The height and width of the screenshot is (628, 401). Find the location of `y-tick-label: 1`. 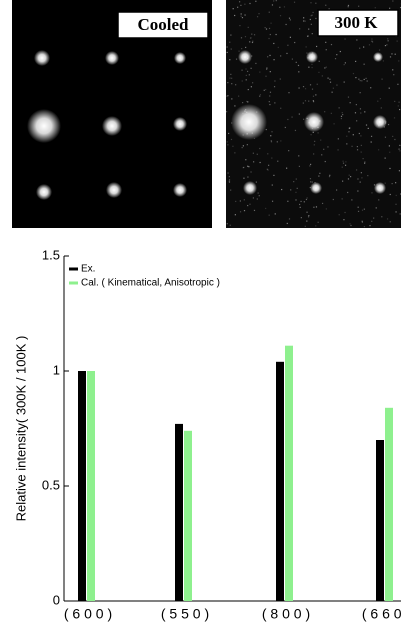

y-tick-label: 1 is located at coordinates (56, 369).